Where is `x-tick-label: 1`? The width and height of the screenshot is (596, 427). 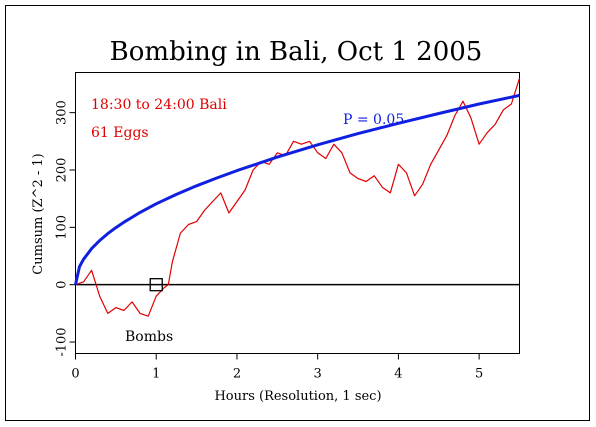
x-tick-label: 1 is located at coordinates (156, 374).